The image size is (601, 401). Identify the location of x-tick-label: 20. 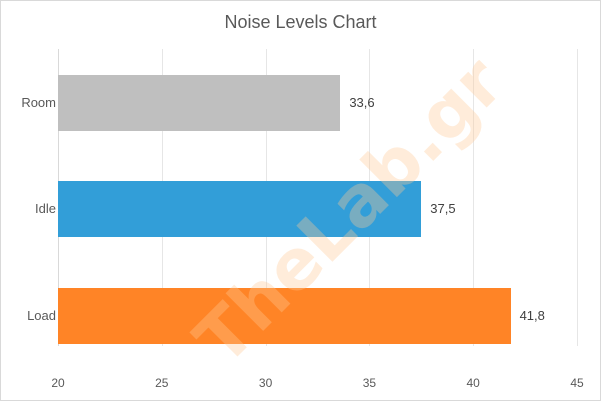
(58, 383).